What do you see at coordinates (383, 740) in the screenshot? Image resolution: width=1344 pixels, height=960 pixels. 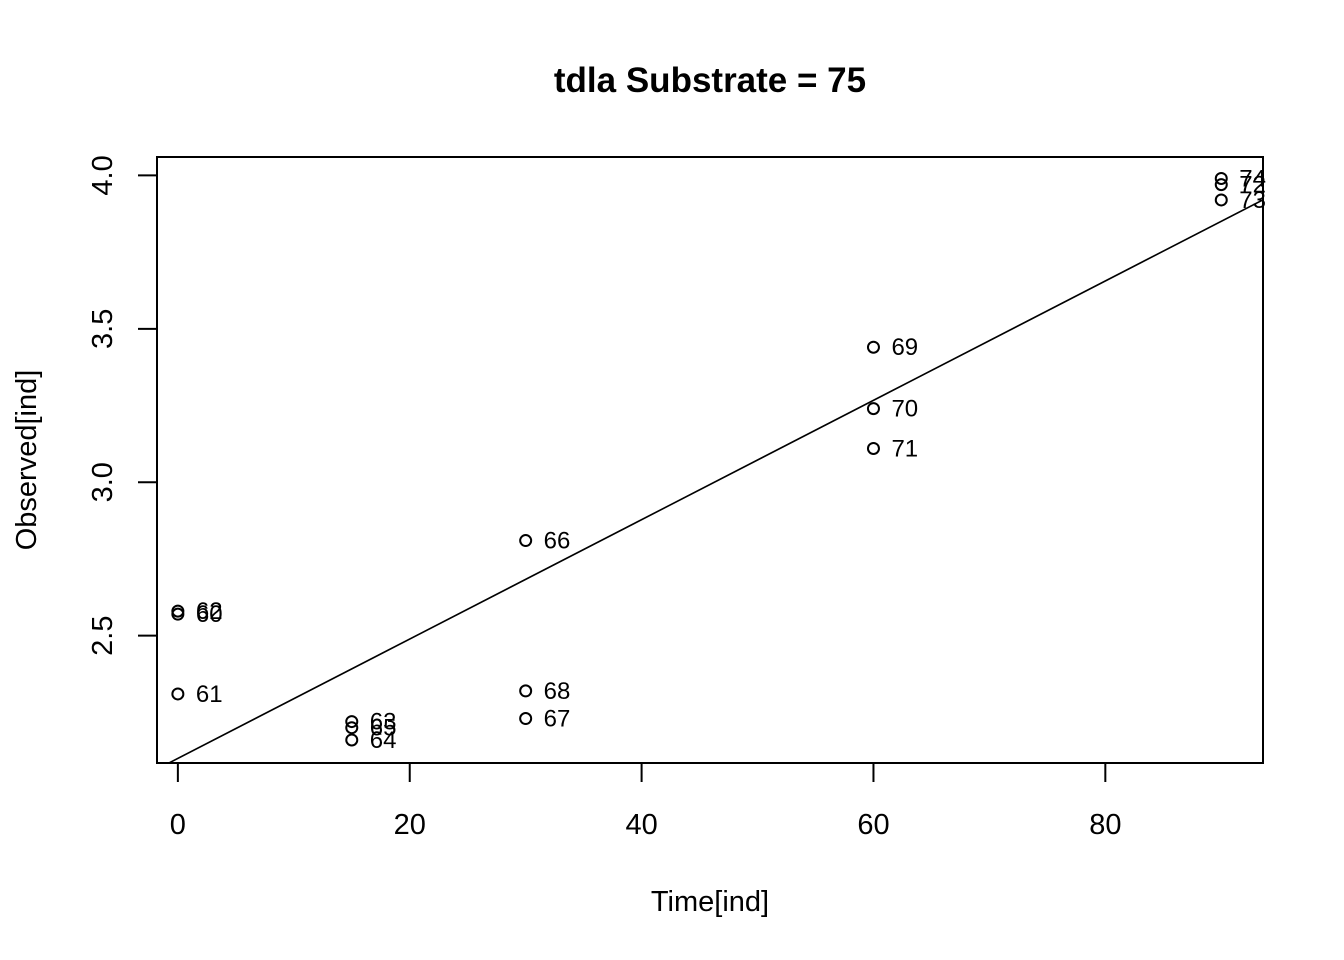 I see `point-label: 64` at bounding box center [383, 740].